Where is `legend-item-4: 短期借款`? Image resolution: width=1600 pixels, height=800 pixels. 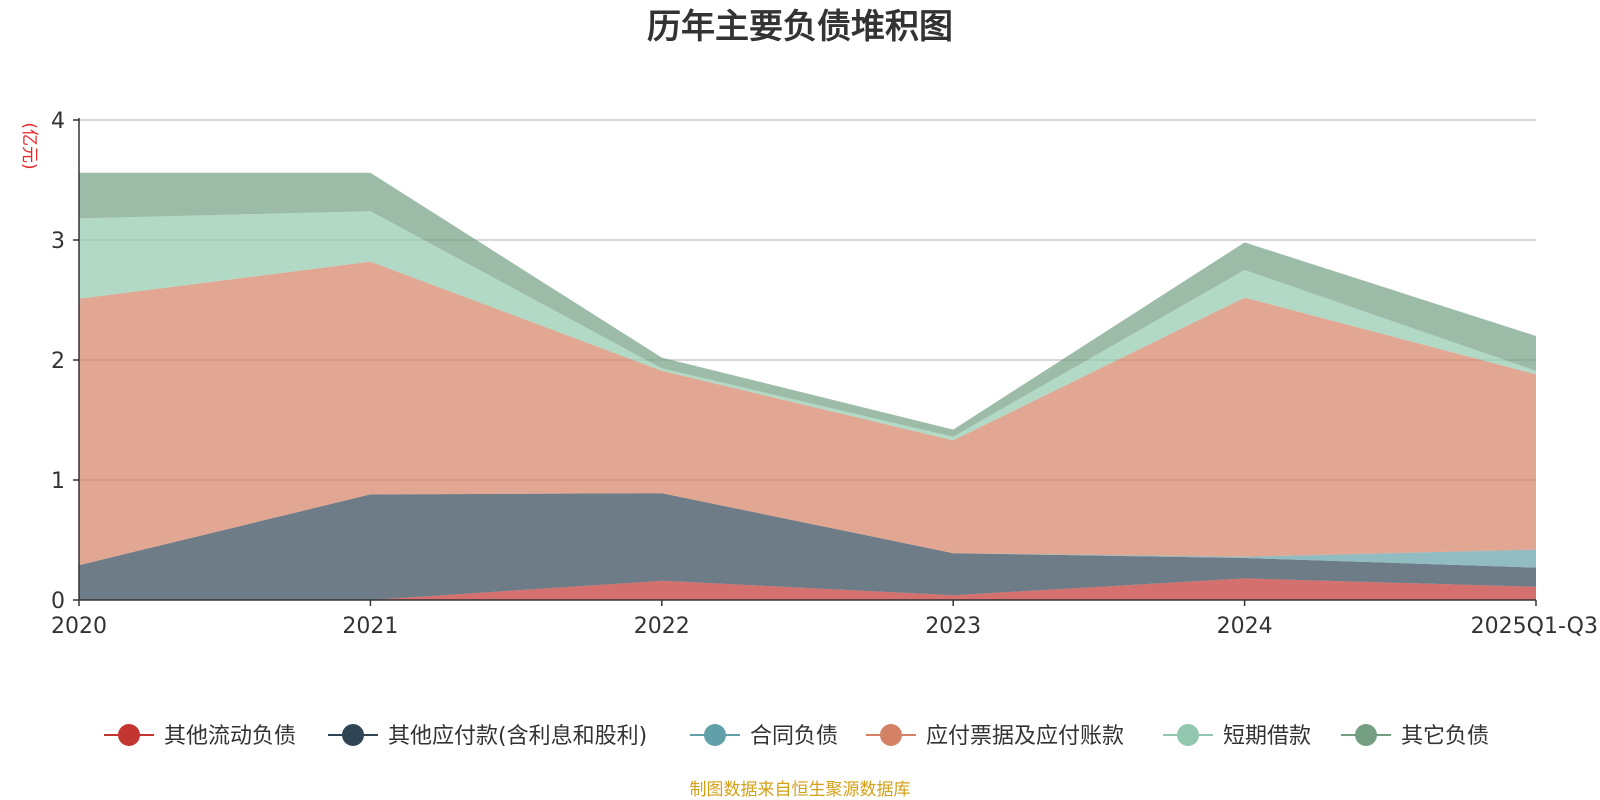
legend-item-4: 短期借款 is located at coordinates (1237, 736).